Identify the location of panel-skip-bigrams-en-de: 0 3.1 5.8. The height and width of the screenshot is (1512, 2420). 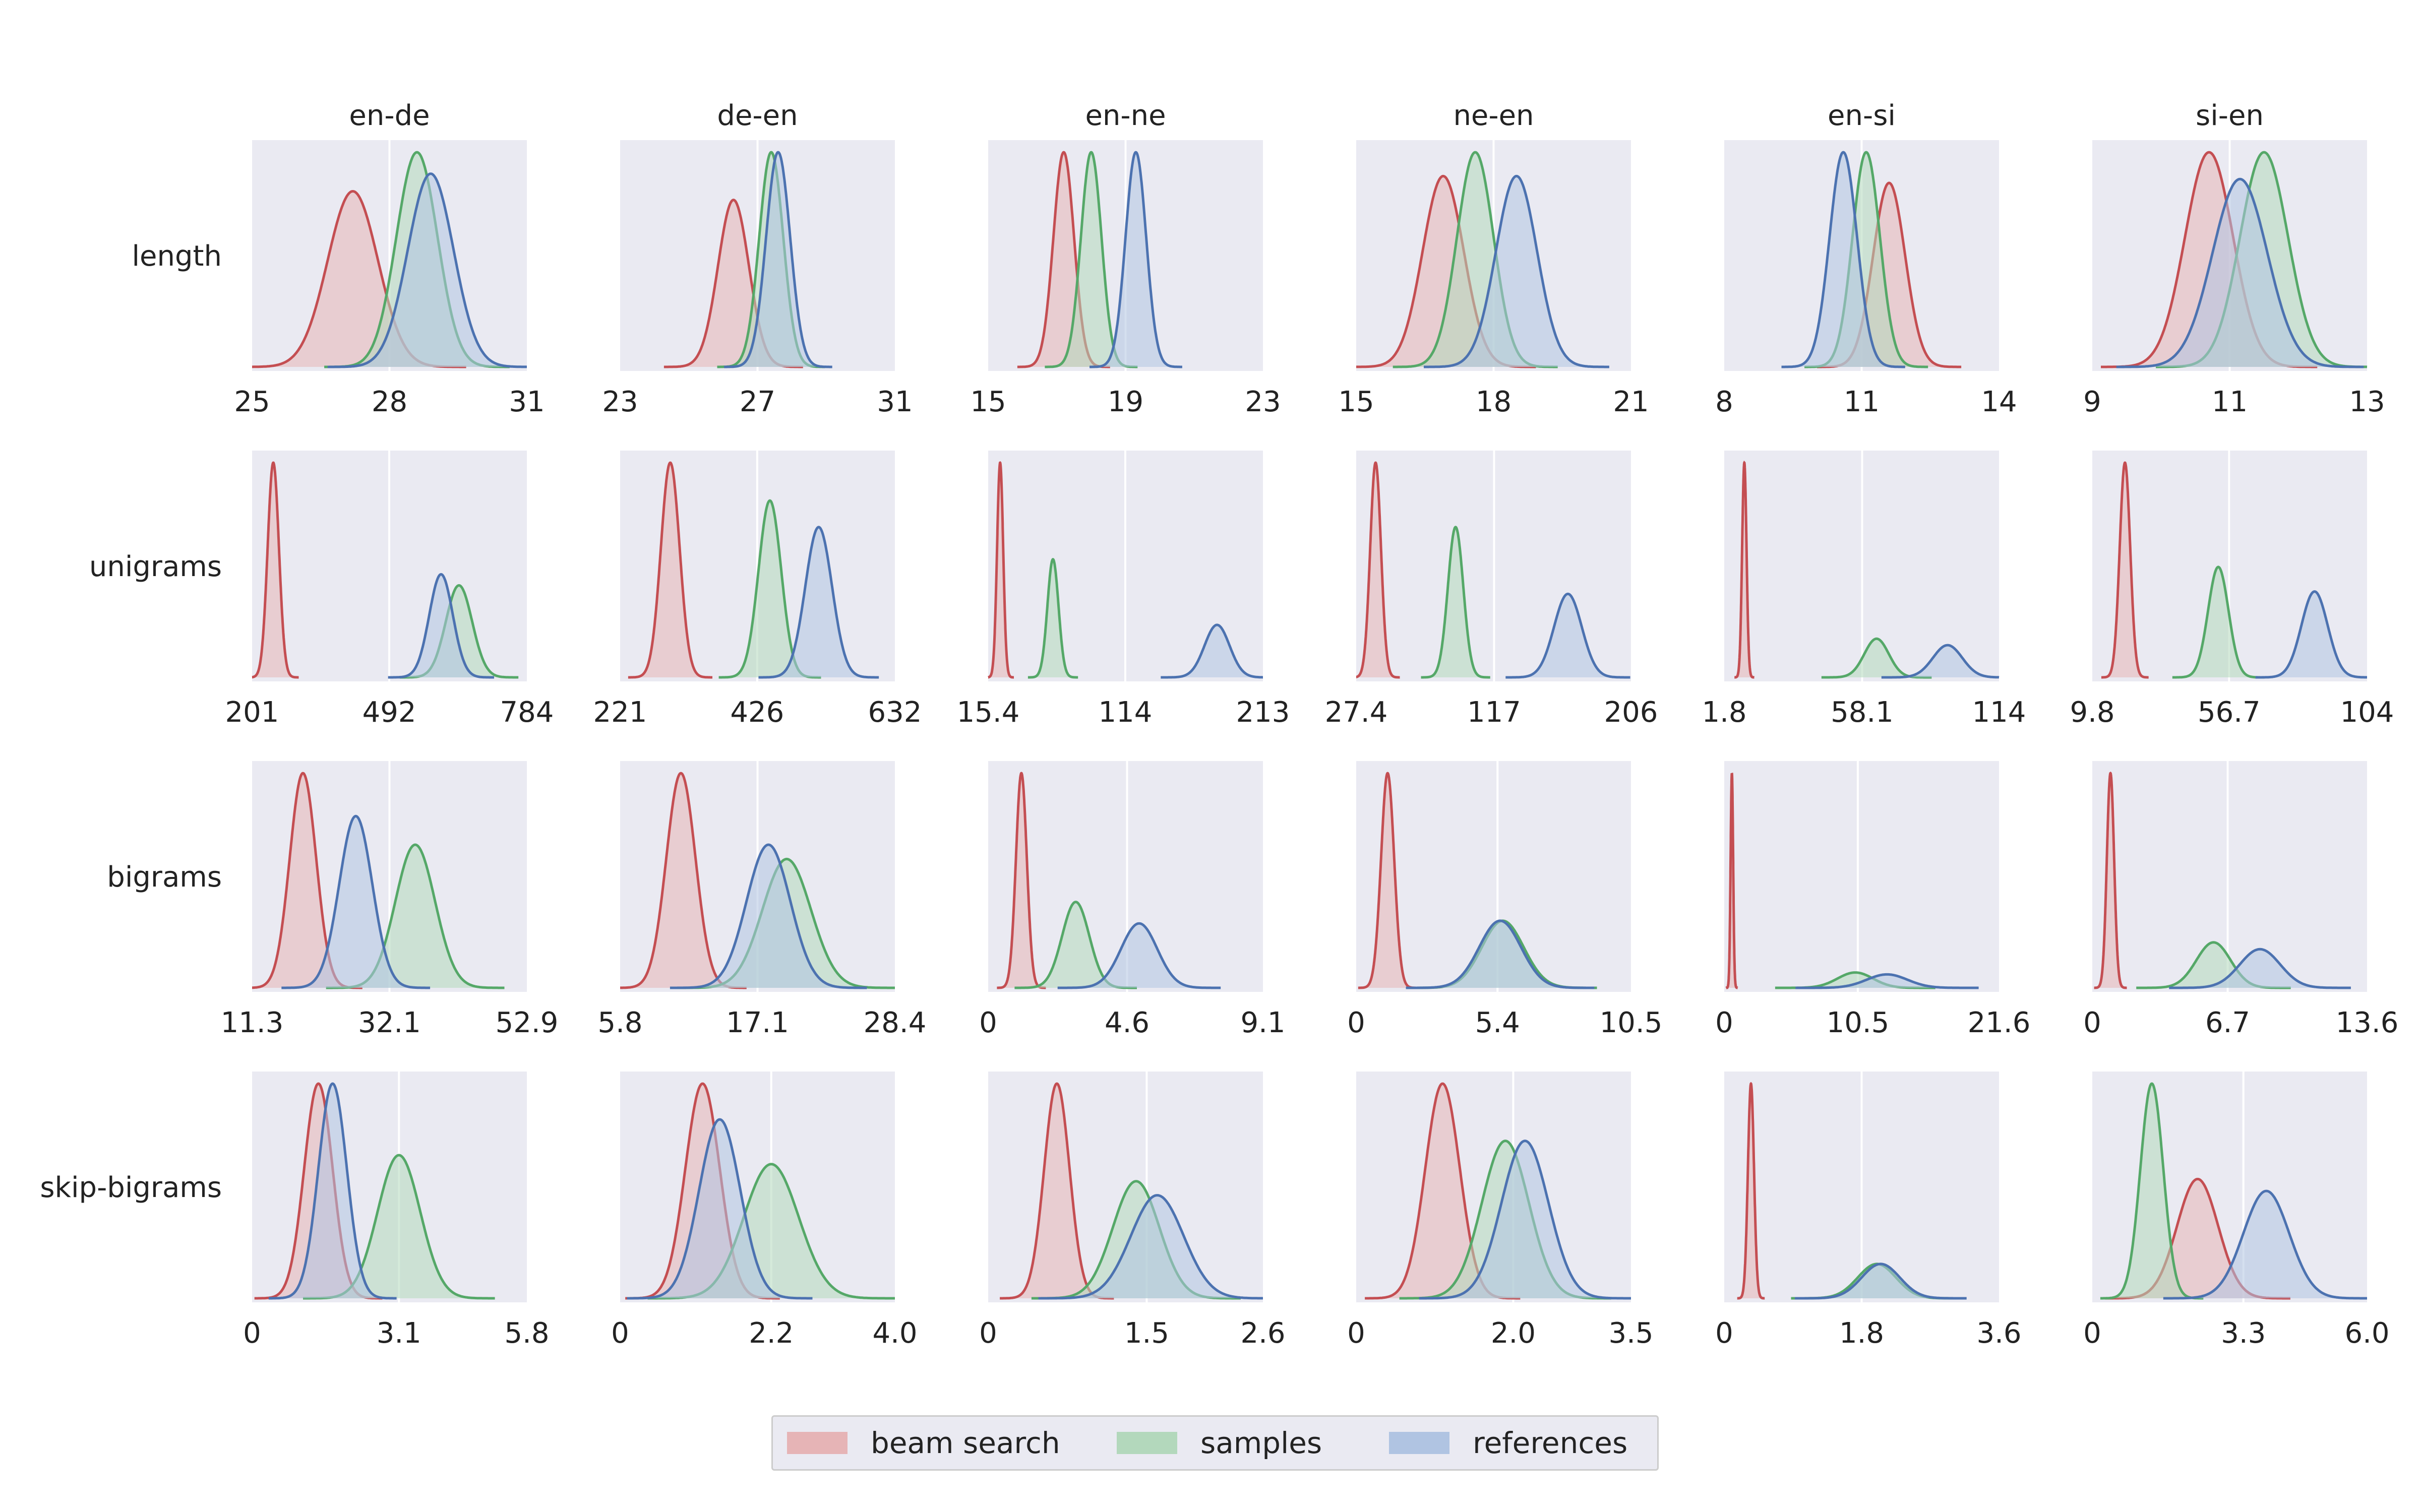
(396, 1211).